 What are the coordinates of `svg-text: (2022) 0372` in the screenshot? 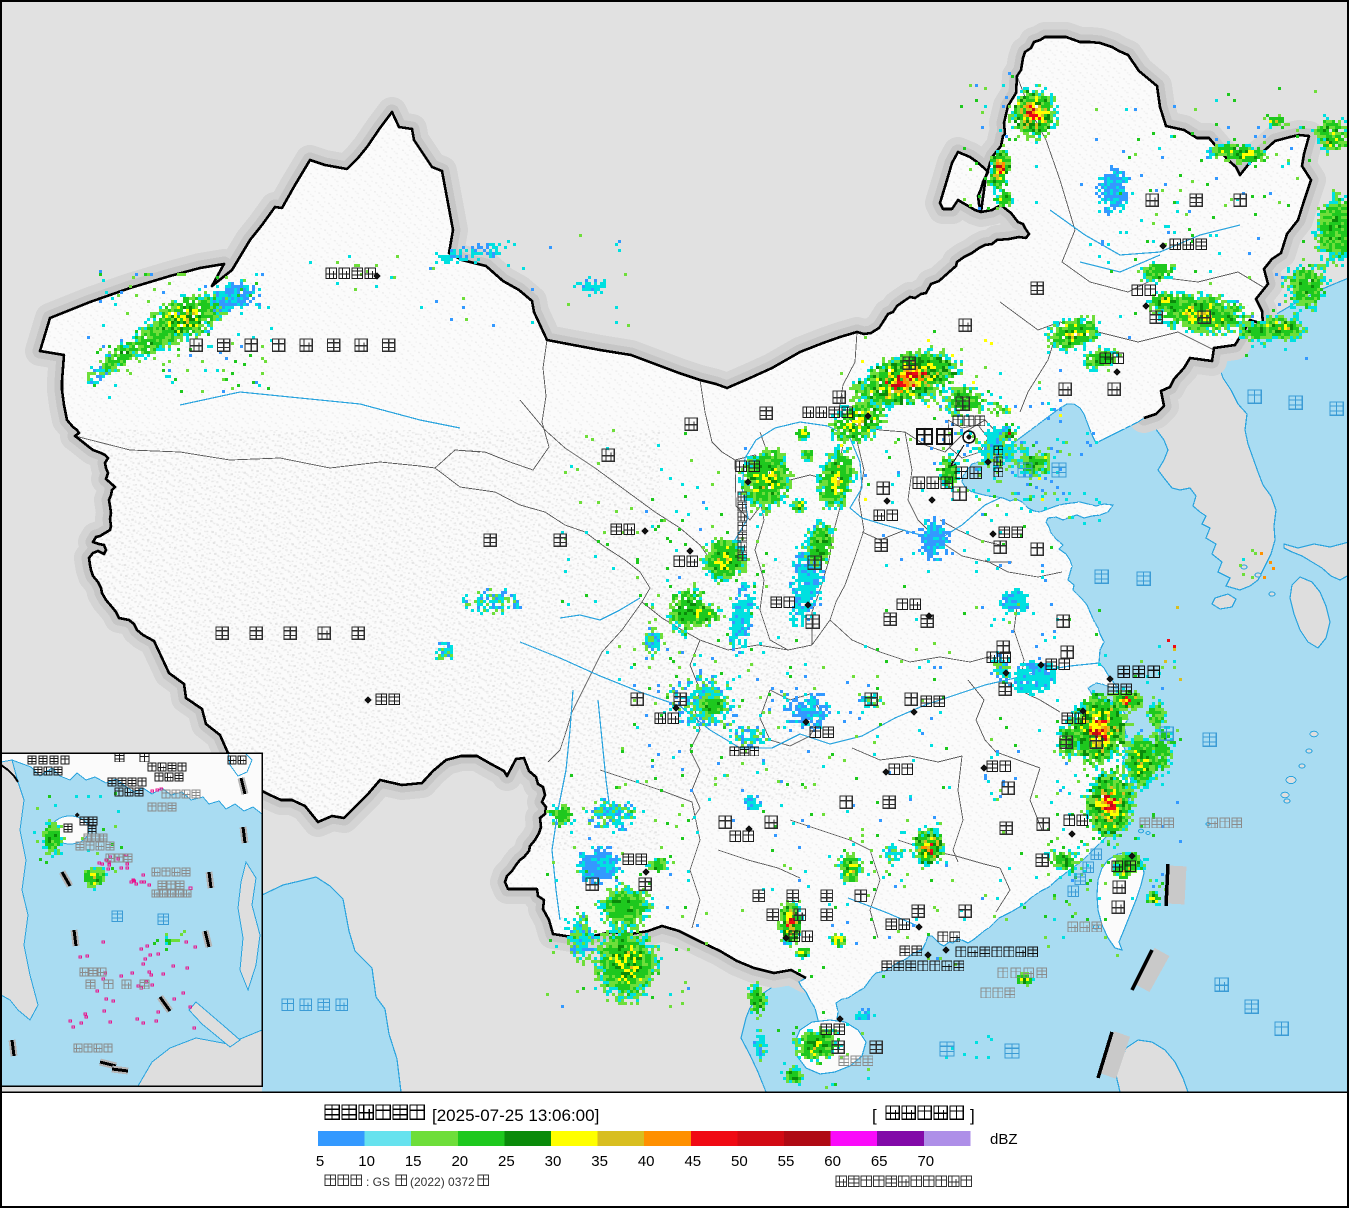 It's located at (442, 1182).